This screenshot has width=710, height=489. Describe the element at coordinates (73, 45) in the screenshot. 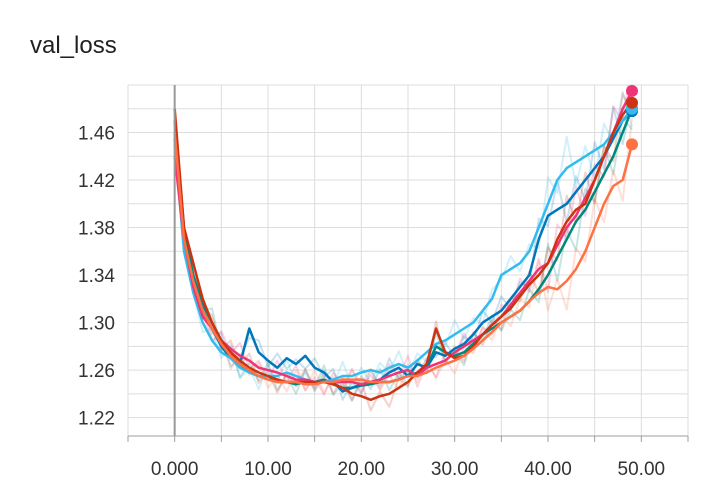

I see `chart-title: val_loss` at that location.